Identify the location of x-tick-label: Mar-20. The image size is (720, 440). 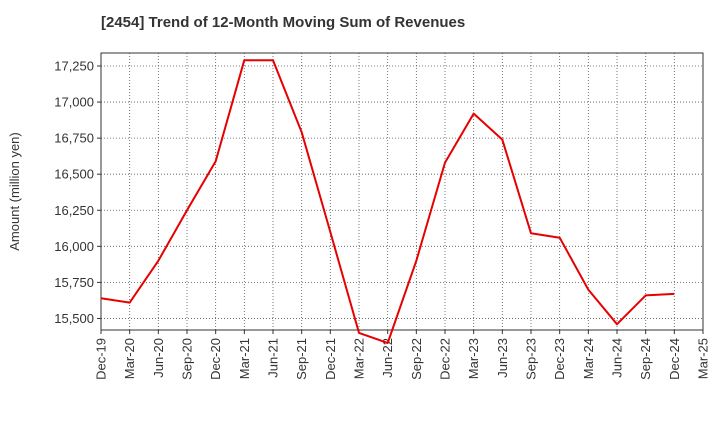
(129, 358).